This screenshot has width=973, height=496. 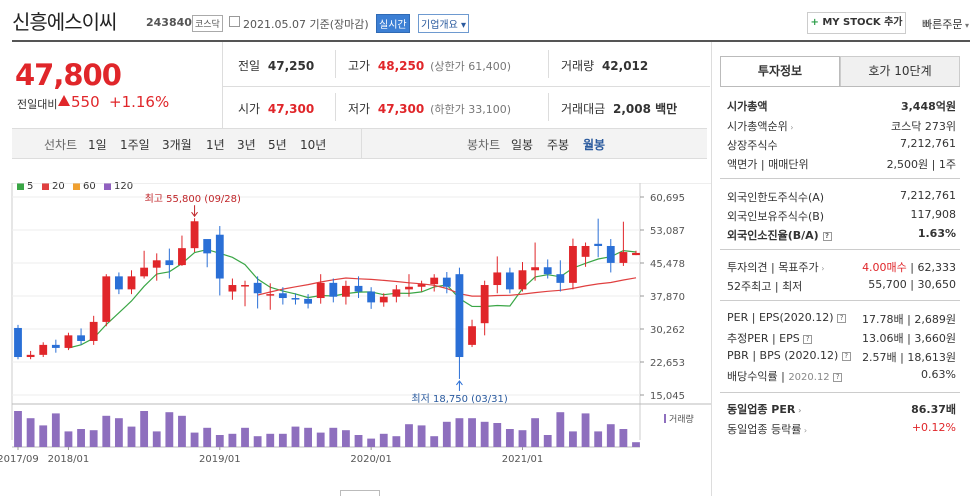 What do you see at coordinates (194, 214) in the screenshot?
I see `max-price-arrowhead` at bounding box center [194, 214].